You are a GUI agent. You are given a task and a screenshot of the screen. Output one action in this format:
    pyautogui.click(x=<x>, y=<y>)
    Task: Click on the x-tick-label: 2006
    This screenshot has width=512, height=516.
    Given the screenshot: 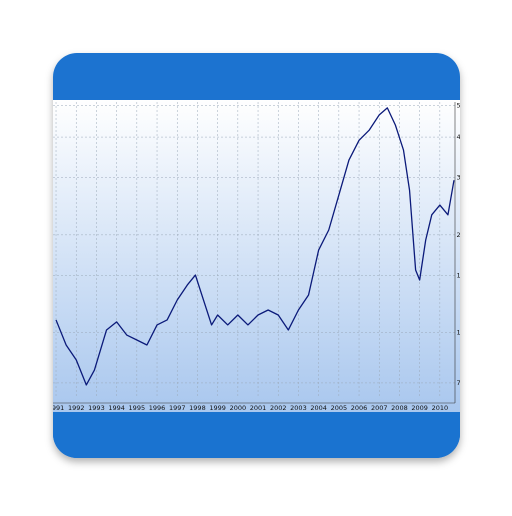 What is the action you would take?
    pyautogui.click(x=359, y=408)
    